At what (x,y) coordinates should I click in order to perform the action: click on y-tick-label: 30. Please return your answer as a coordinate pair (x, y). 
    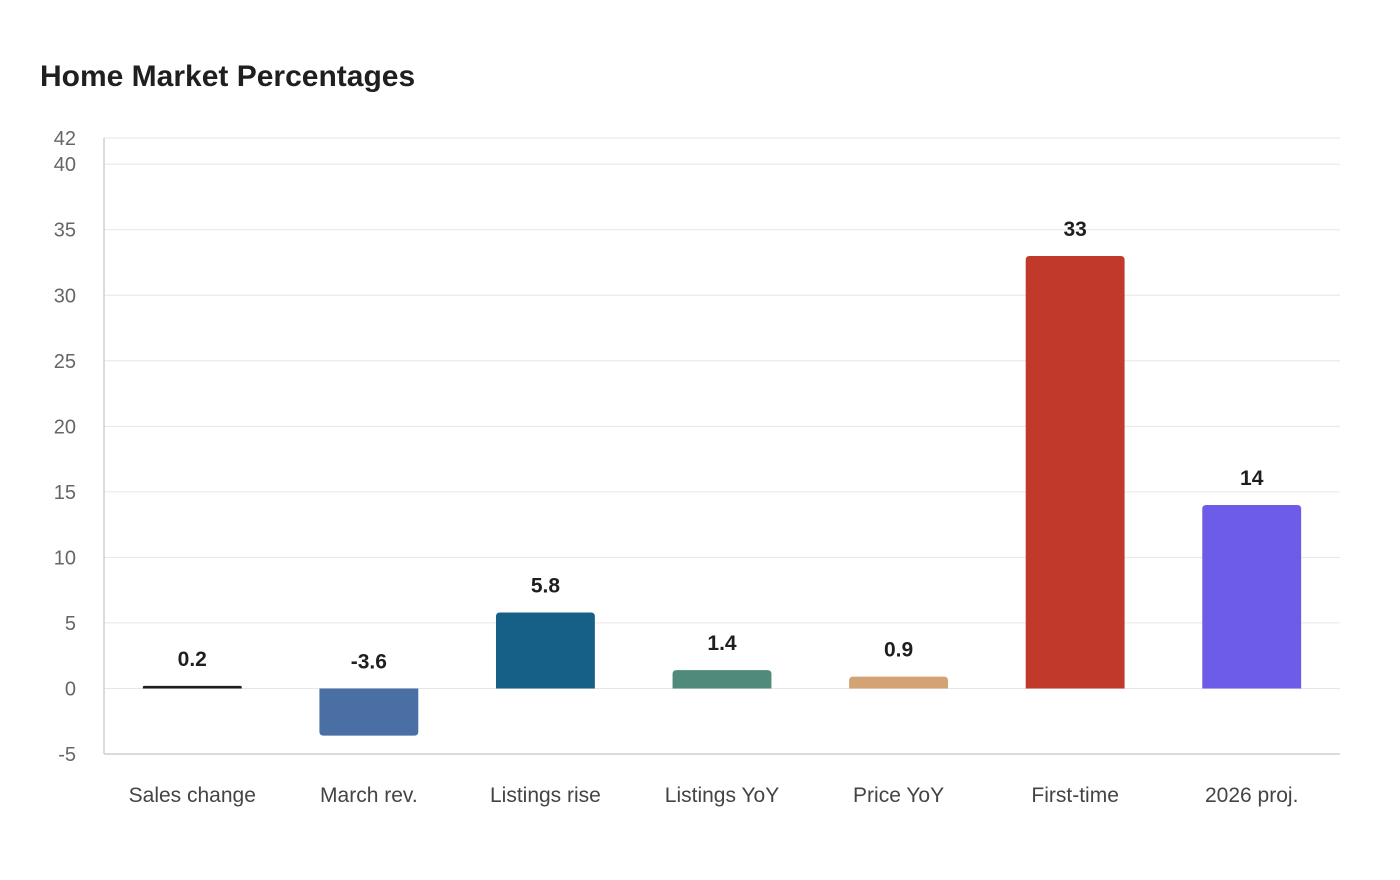
    Looking at the image, I should click on (65, 296).